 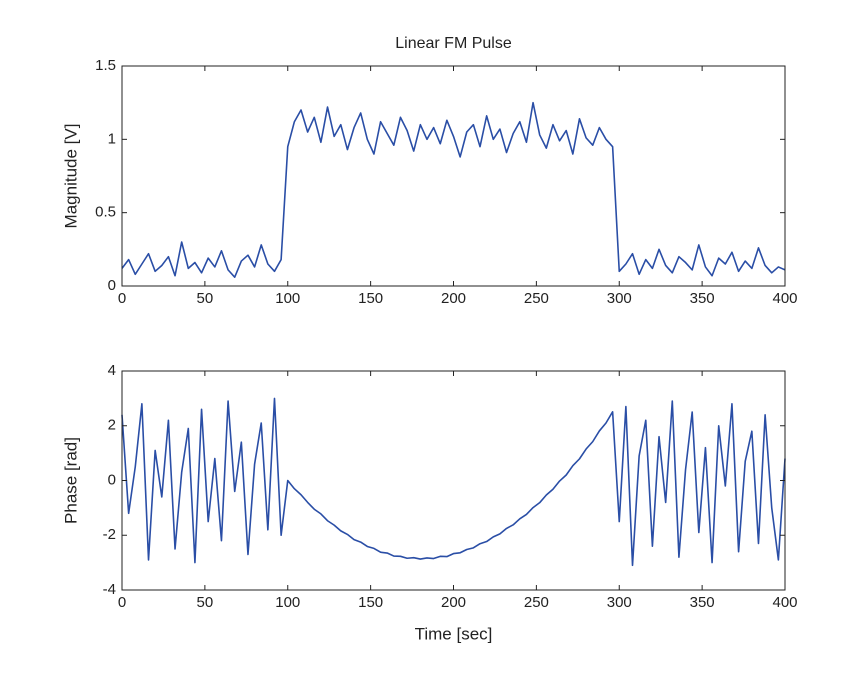 I want to click on y-tick-label: 4, so click(x=112, y=370).